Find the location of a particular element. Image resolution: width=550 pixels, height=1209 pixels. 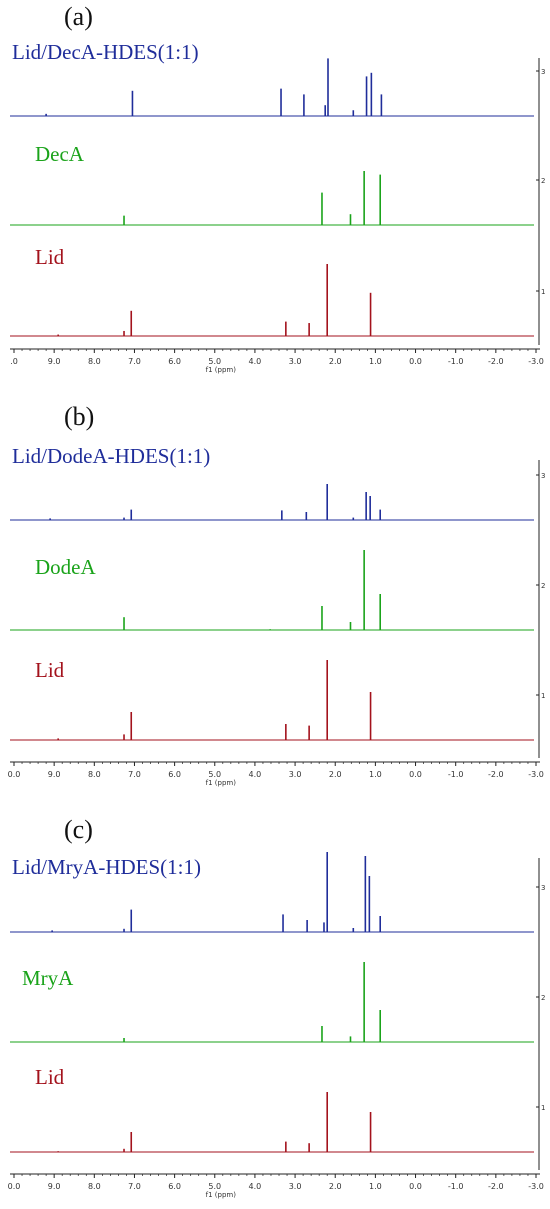

panel-1-x-tick-label: 3.0 is located at coordinates (295, 774).